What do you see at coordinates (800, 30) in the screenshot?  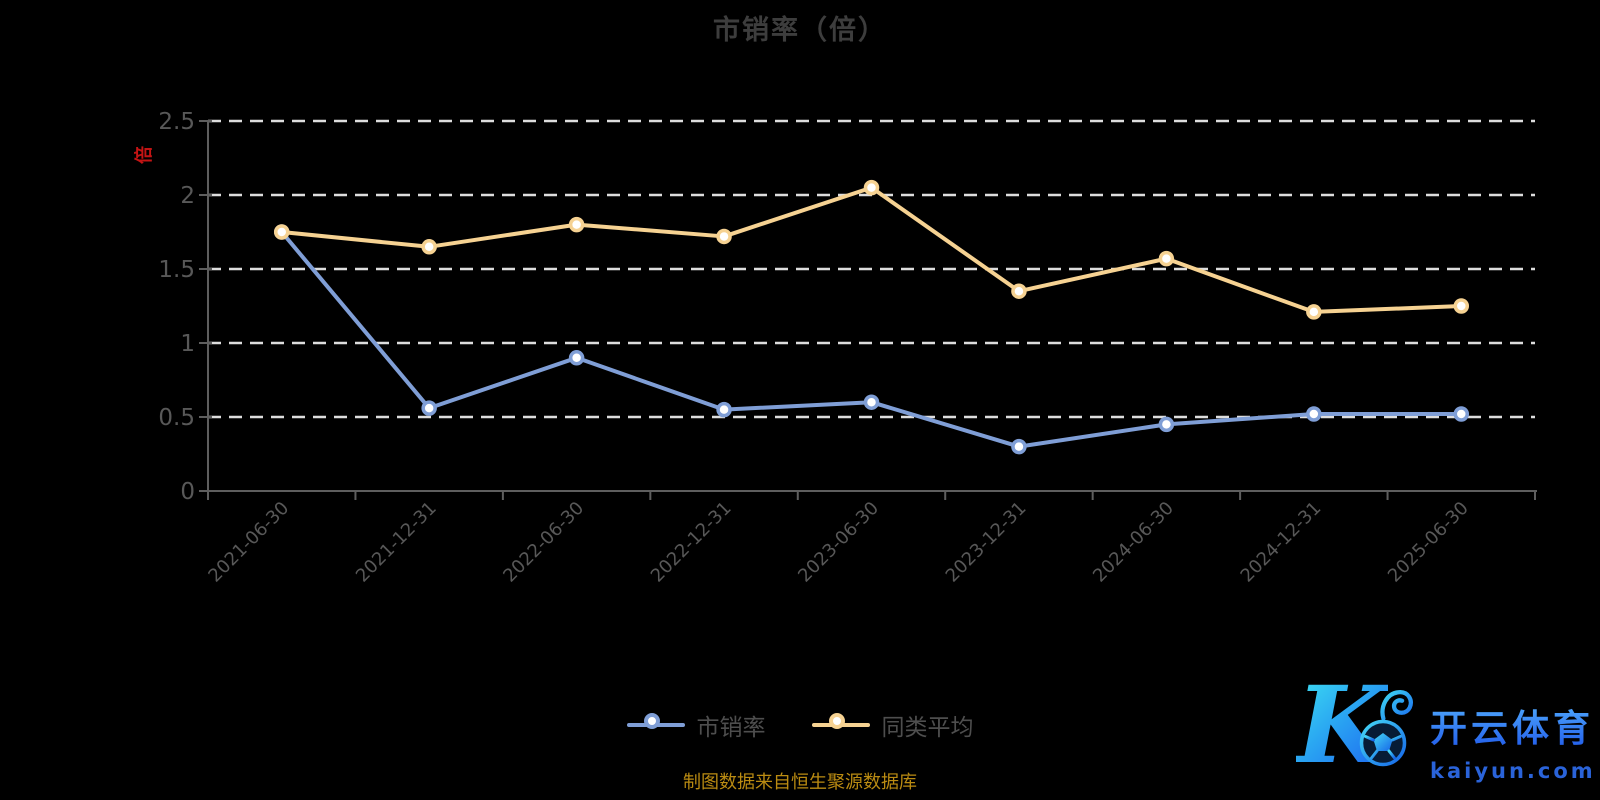 I see `chart-title: 市销率（倍）` at bounding box center [800, 30].